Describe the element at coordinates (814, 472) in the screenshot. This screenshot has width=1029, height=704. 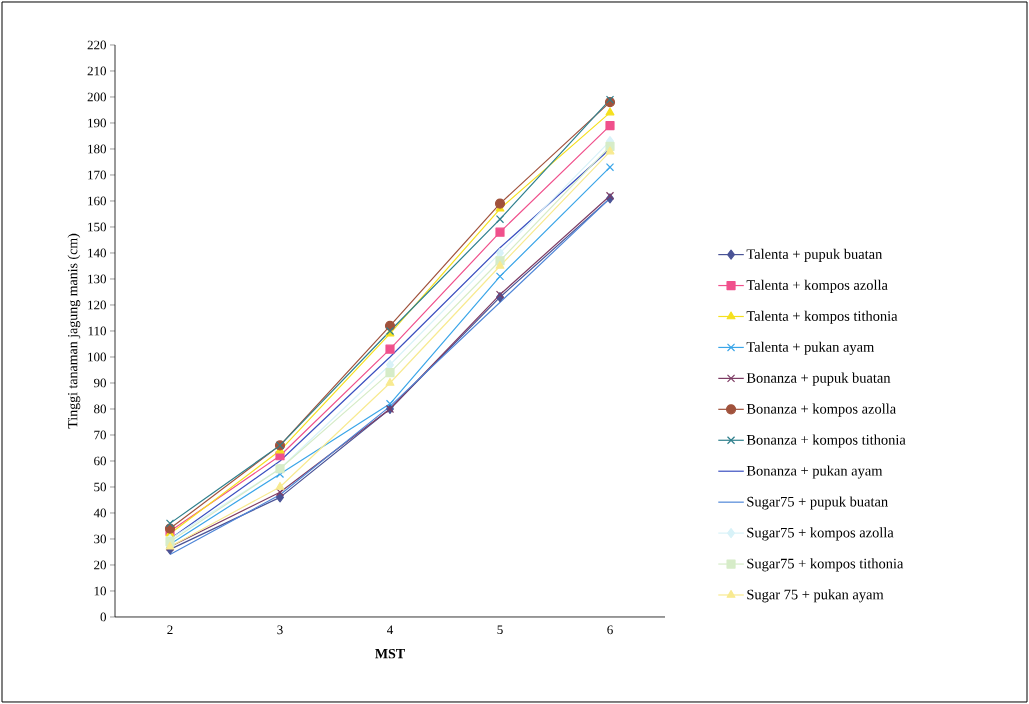
I see `legend-label: Bonanza + pukan ayam` at that location.